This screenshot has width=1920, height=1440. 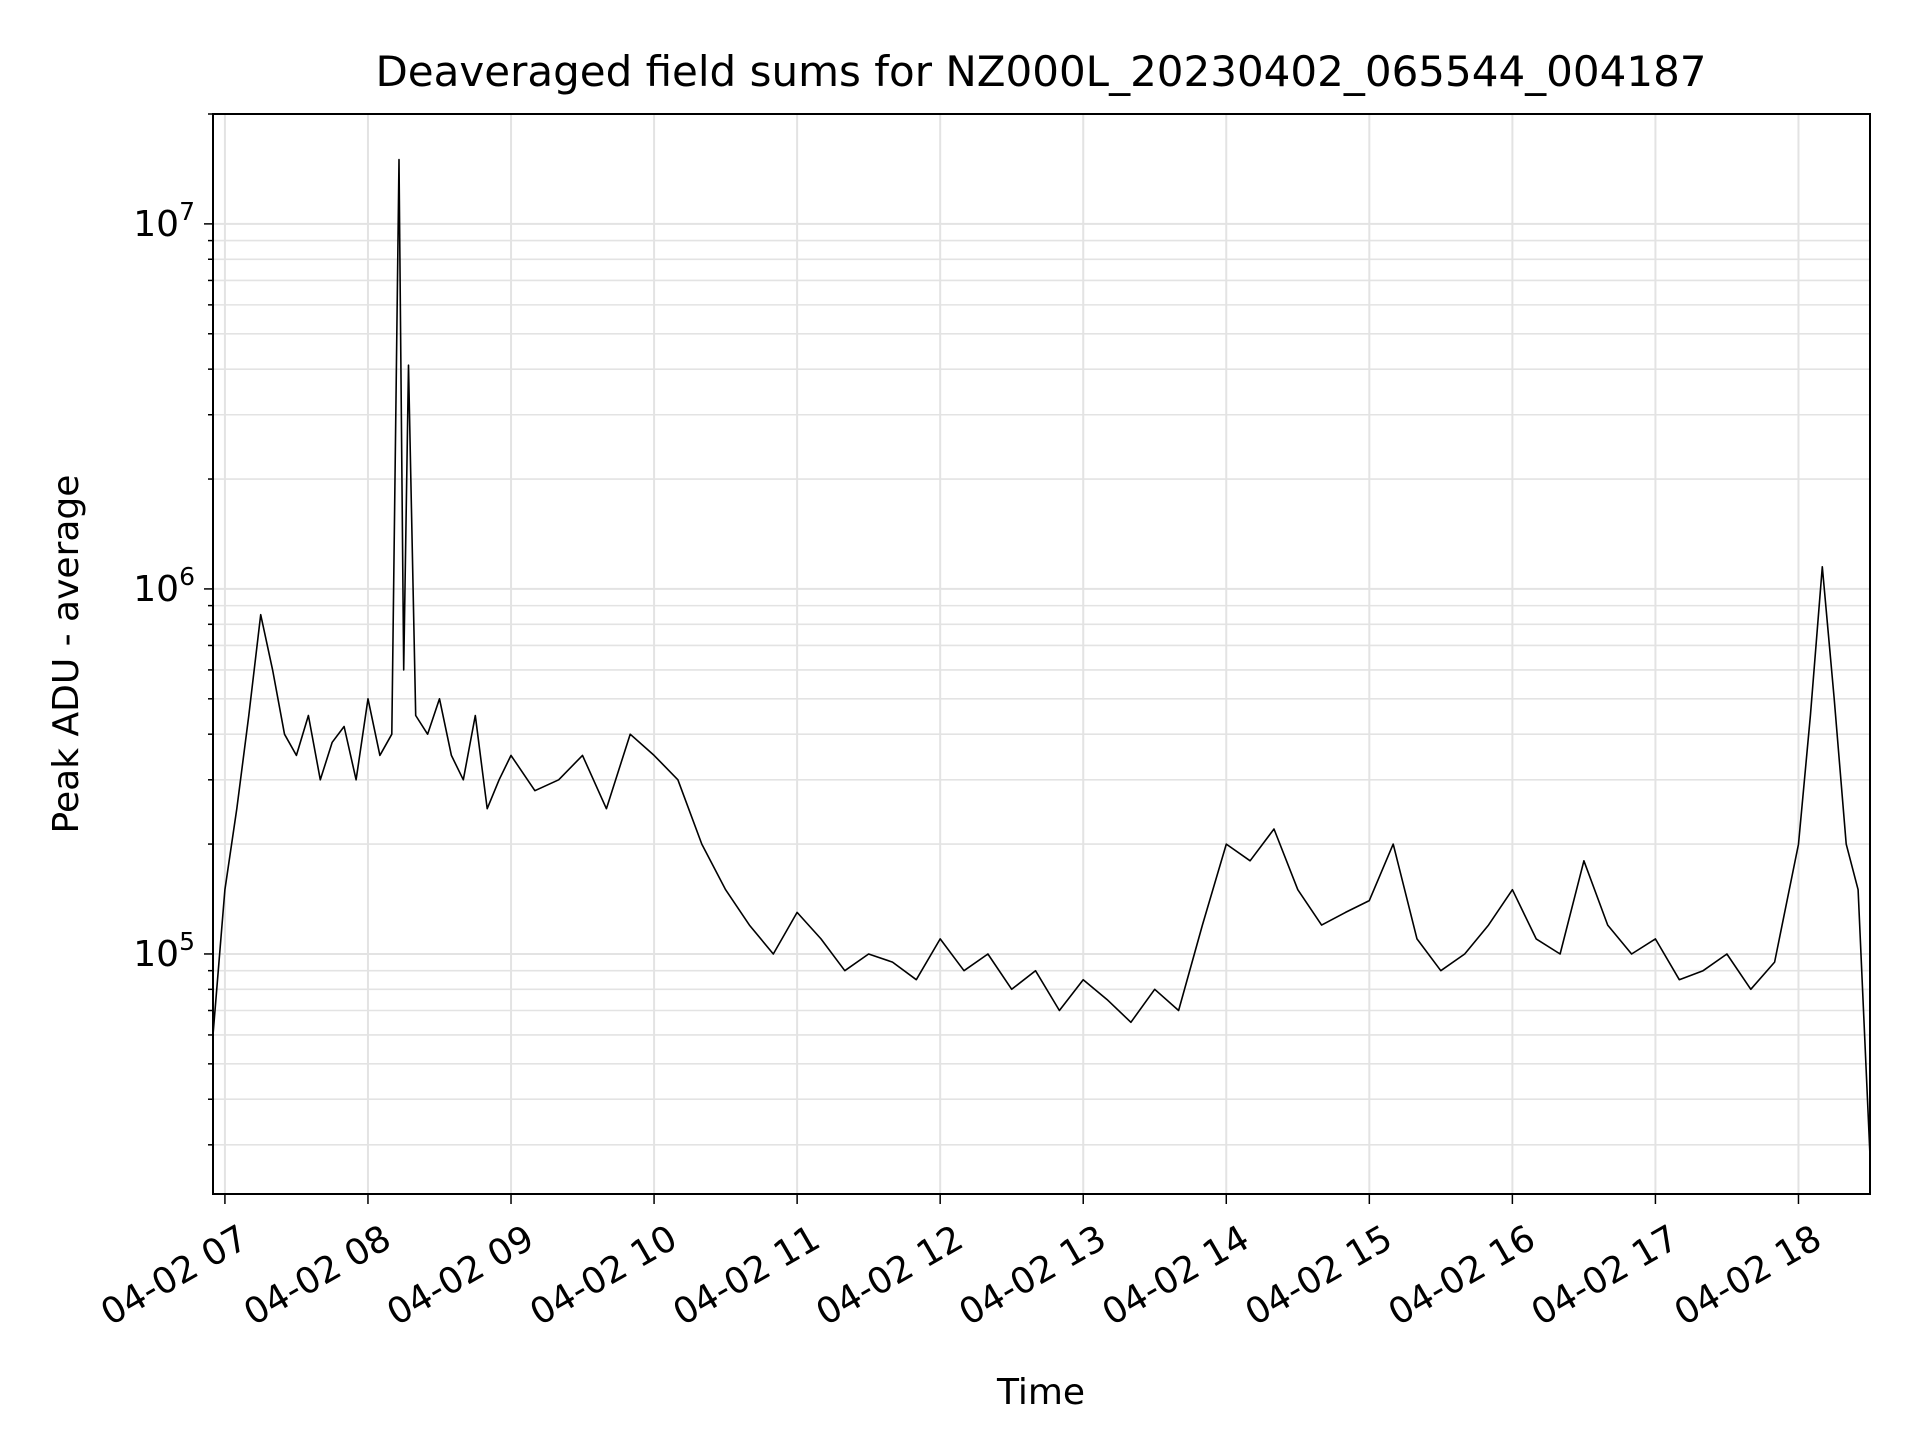 I want to click on y-tick-label: 10⁵, so click(x=164, y=951).